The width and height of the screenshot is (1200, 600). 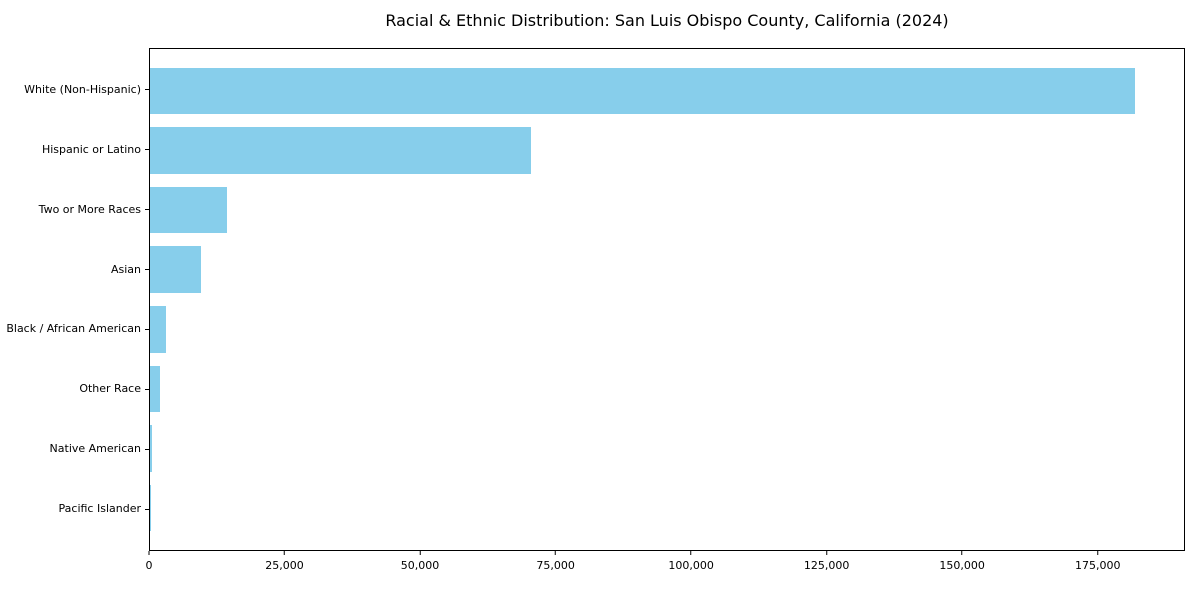 I want to click on x-tick: 25,000, so click(x=284, y=561).